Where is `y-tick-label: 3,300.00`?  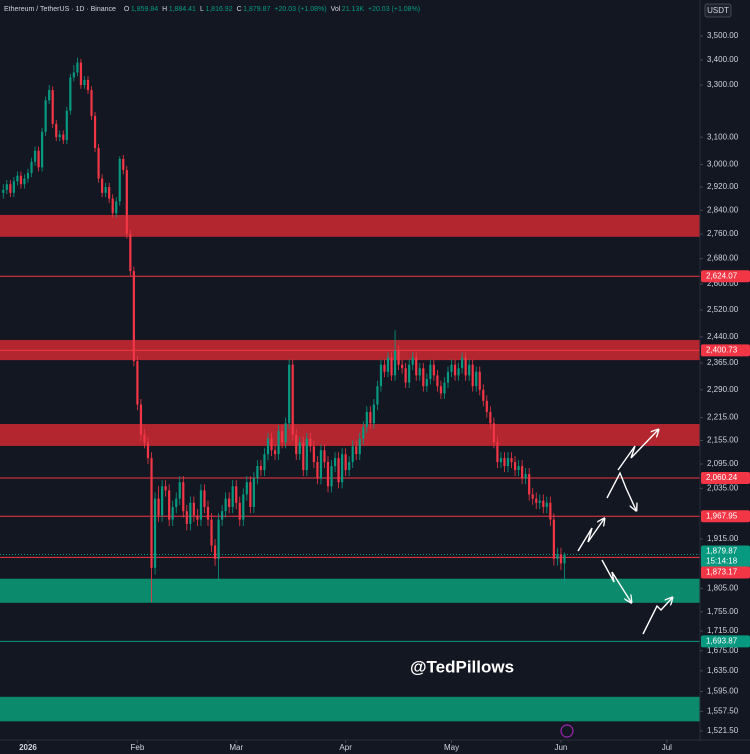 y-tick-label: 3,300.00 is located at coordinates (723, 84).